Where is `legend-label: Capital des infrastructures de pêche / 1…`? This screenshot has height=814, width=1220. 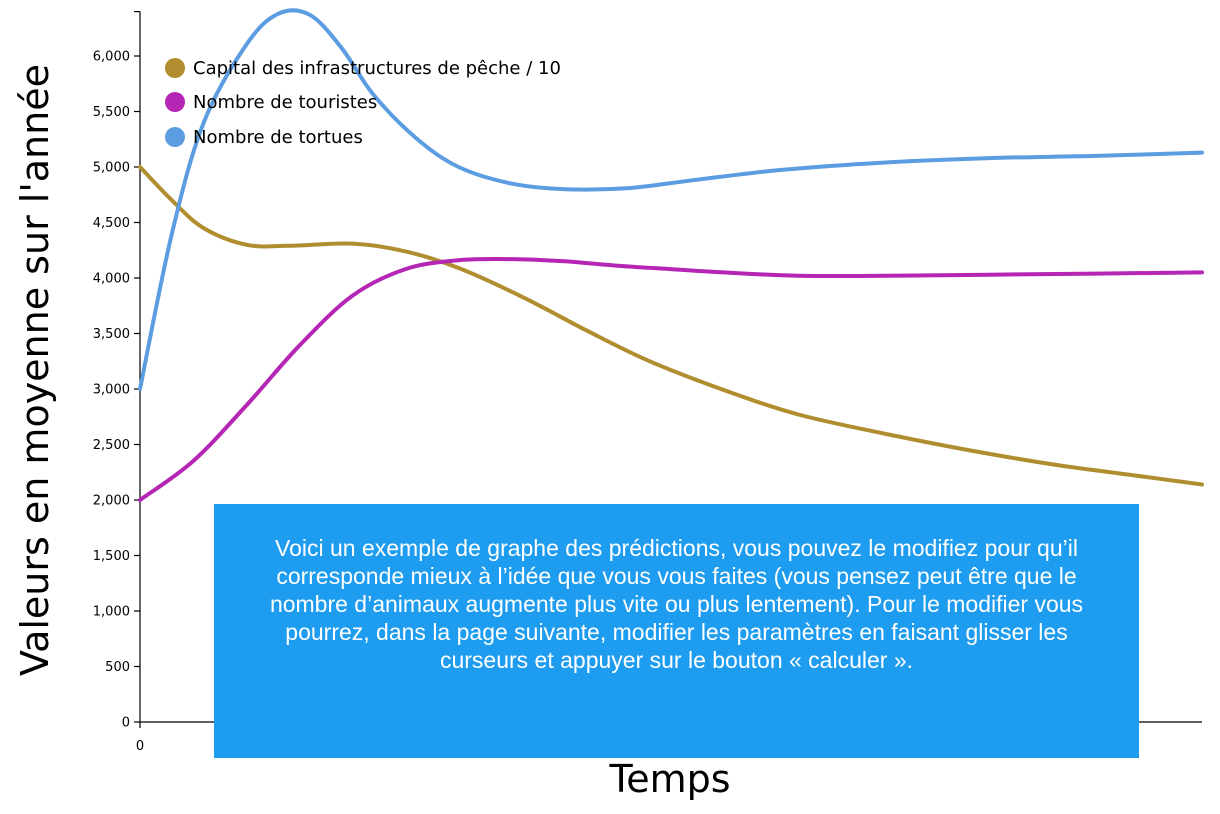
legend-label: Capital des infrastructures de pêche / 1… is located at coordinates (377, 68).